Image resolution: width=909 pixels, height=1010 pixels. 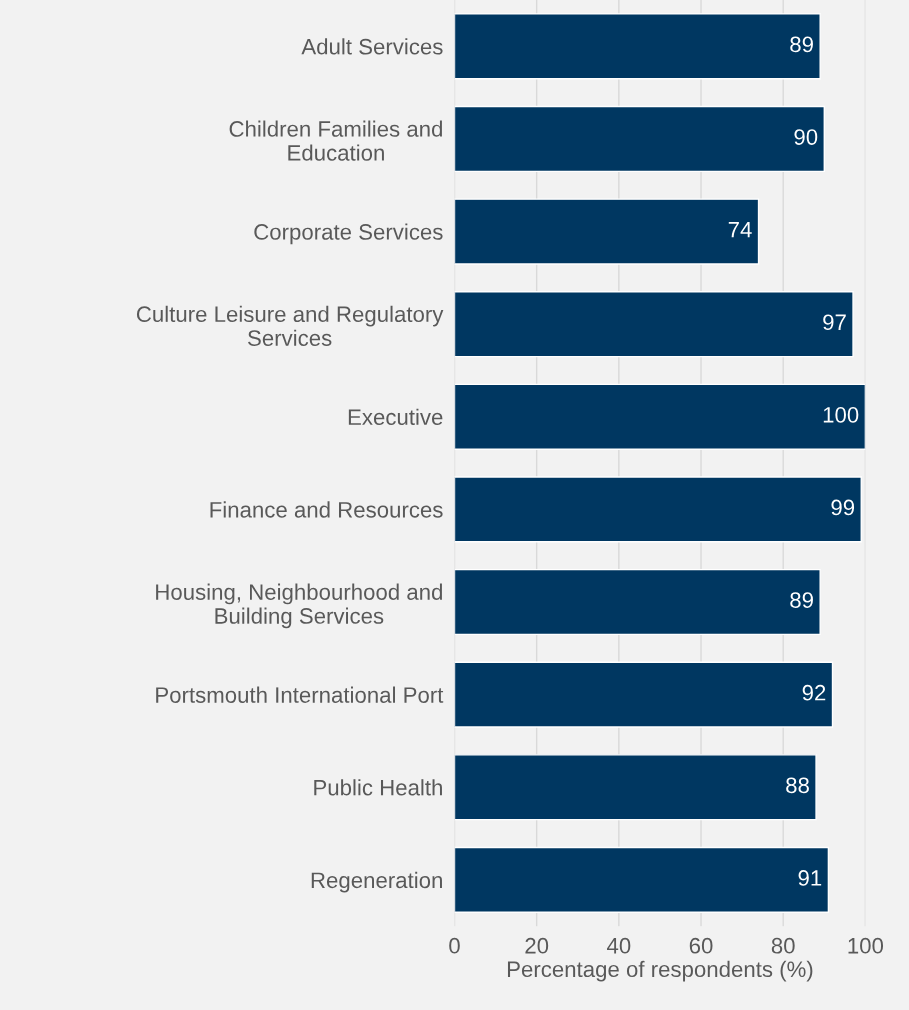 I want to click on y-tick-label: Finance and Resources, so click(x=326, y=509).